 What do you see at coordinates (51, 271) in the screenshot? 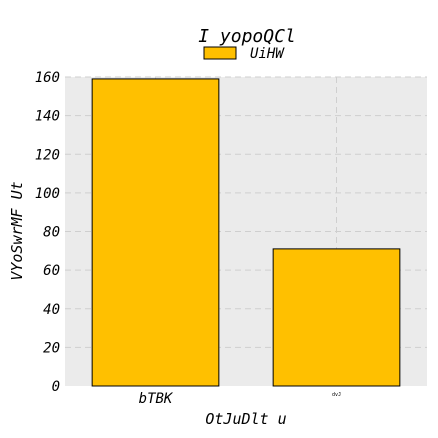
I see `y-tick-label: 60` at bounding box center [51, 271].